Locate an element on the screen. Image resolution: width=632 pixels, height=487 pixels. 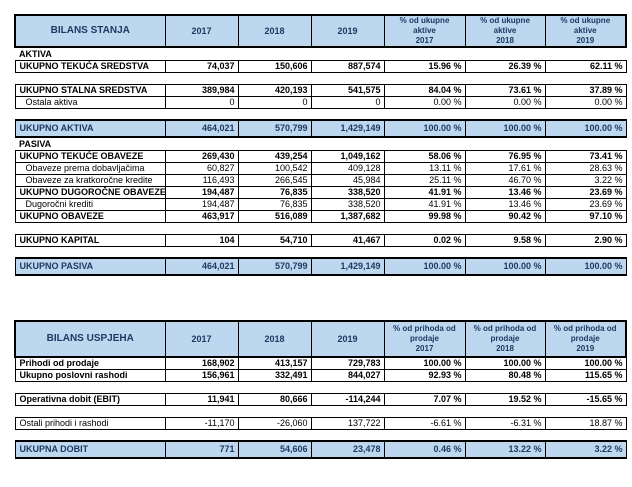
row-label: UKUPNO AKTIVA is located at coordinates (90, 128).